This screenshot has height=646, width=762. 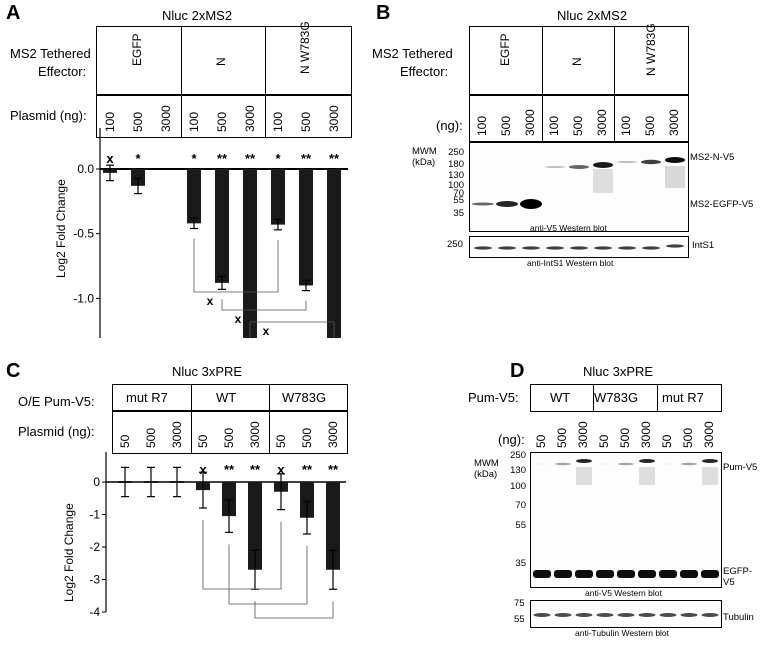 I want to click on panel-a-effector-n: N, so click(x=221, y=61).